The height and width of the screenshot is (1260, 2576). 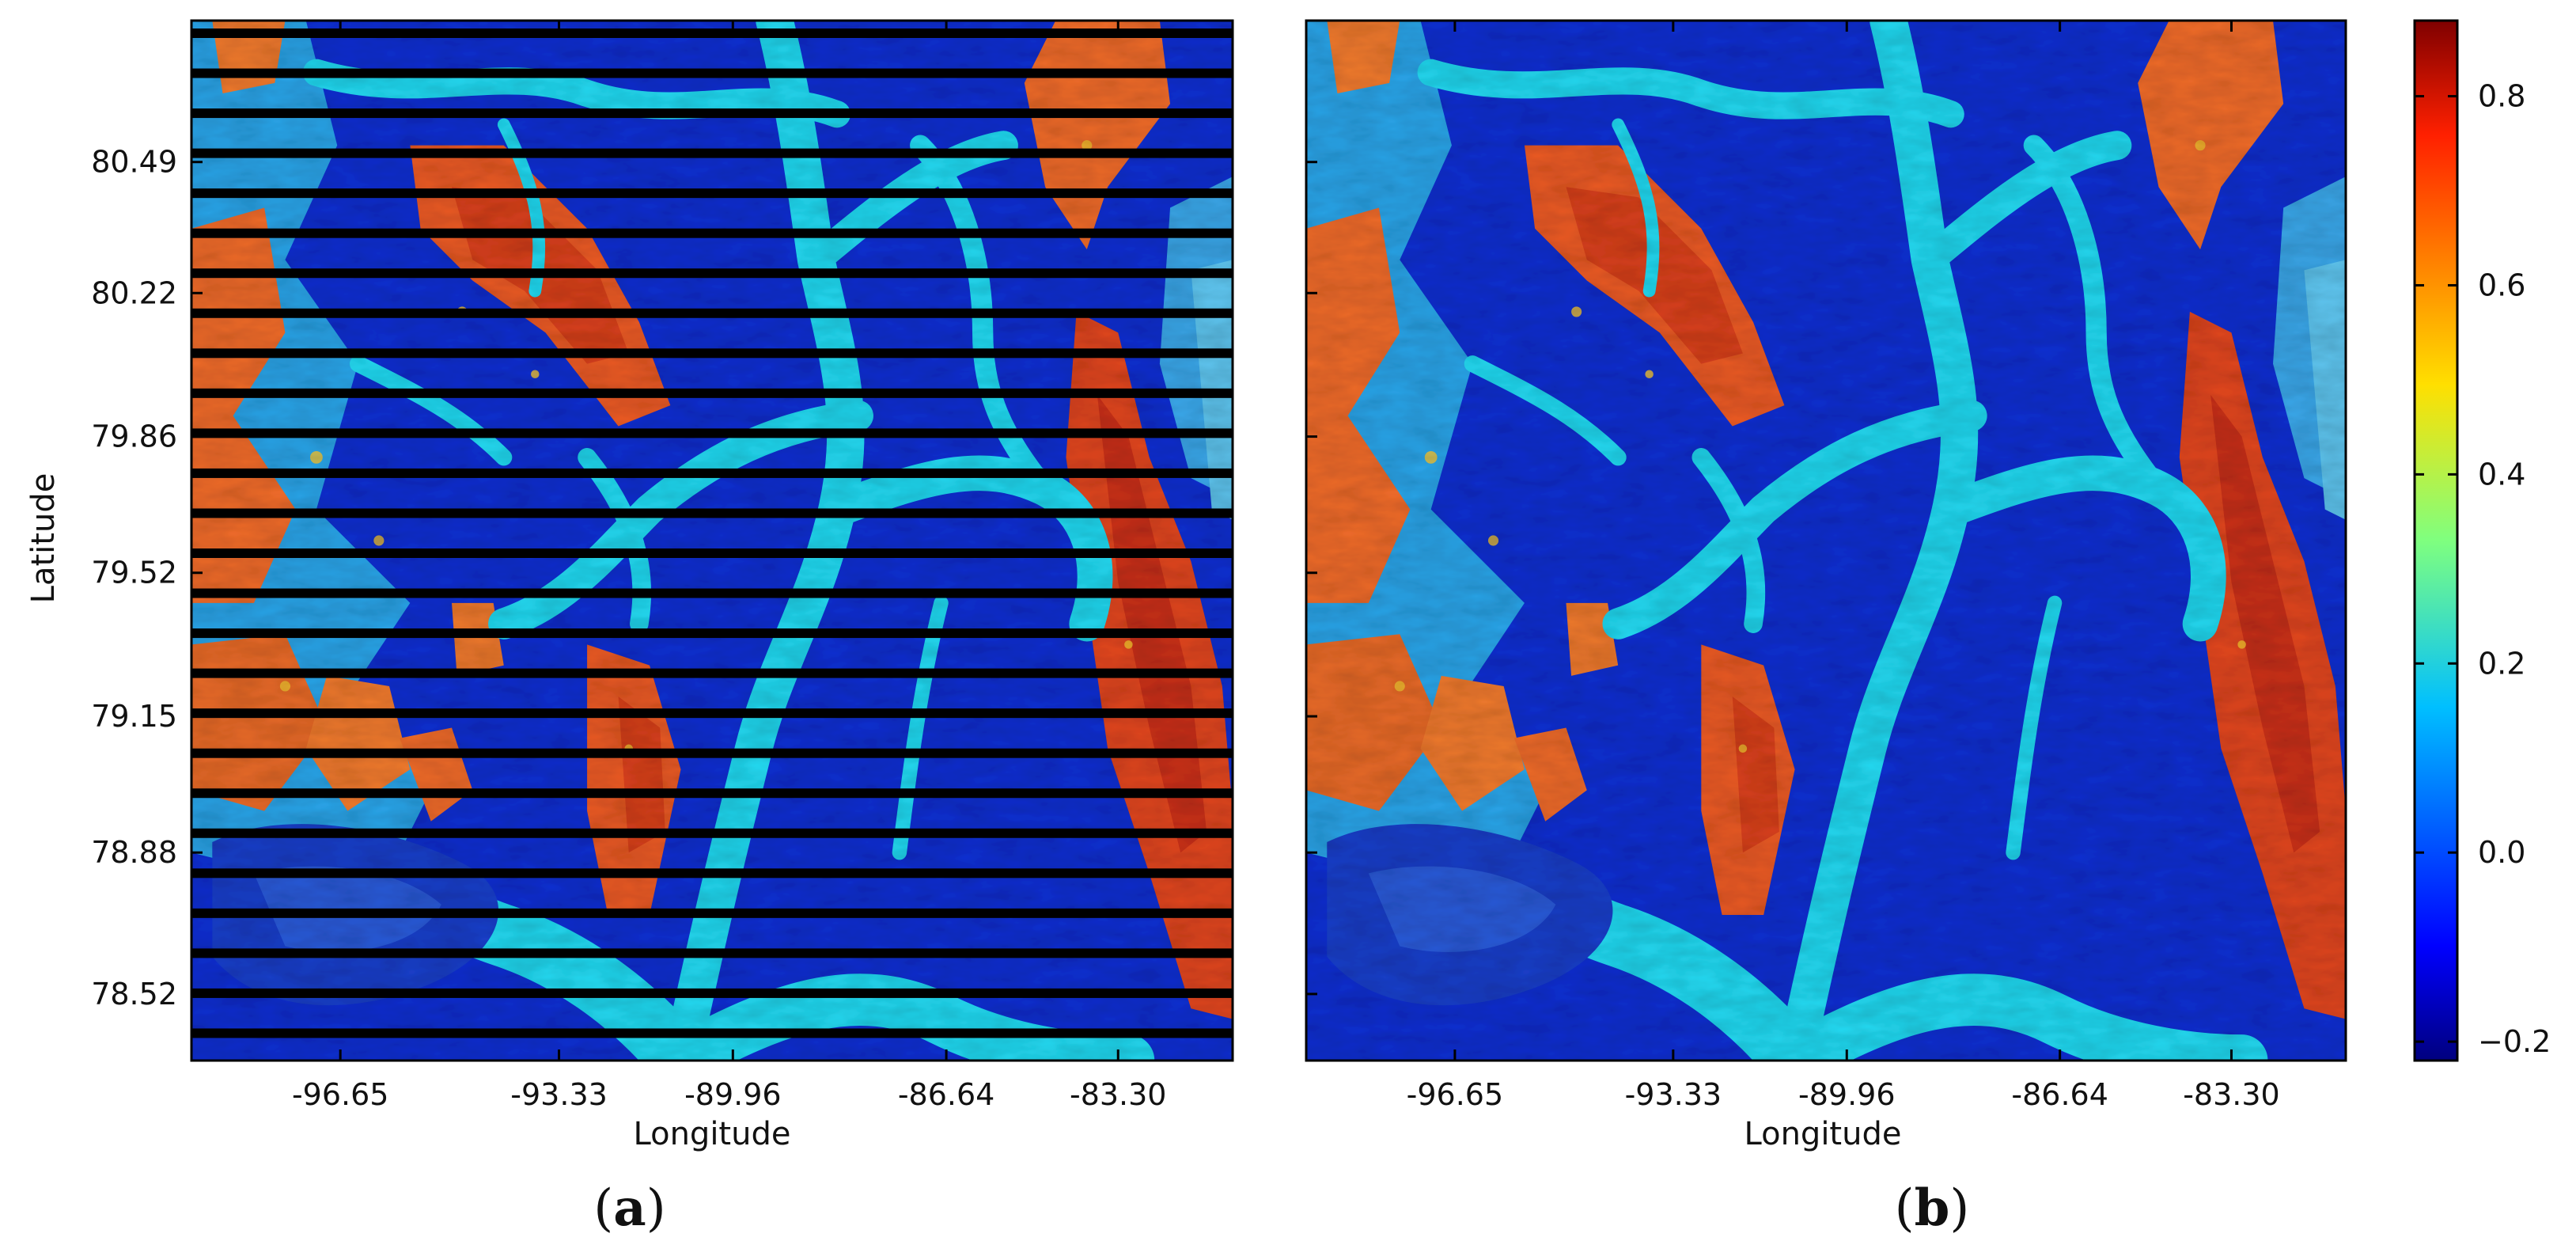 I want to click on colorbar-tick-label: 0.0, so click(x=2501, y=852).